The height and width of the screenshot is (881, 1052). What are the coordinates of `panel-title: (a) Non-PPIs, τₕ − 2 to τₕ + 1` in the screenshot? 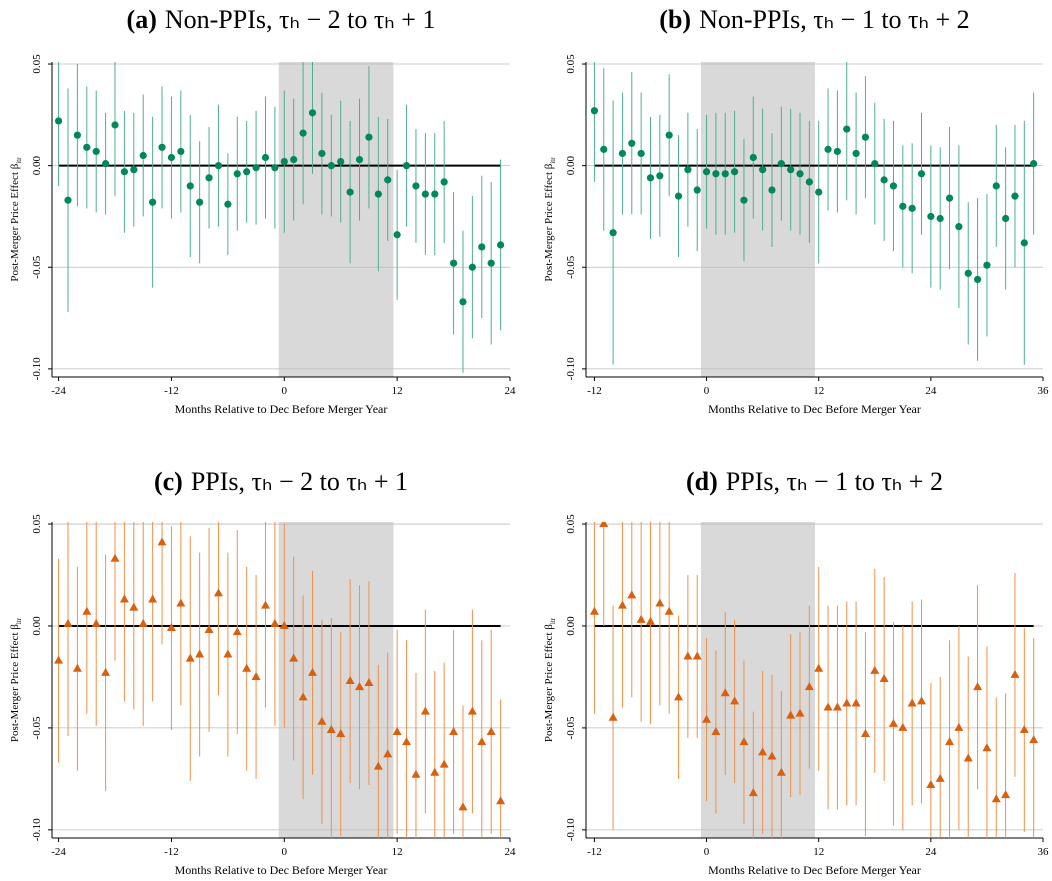 It's located at (281, 19).